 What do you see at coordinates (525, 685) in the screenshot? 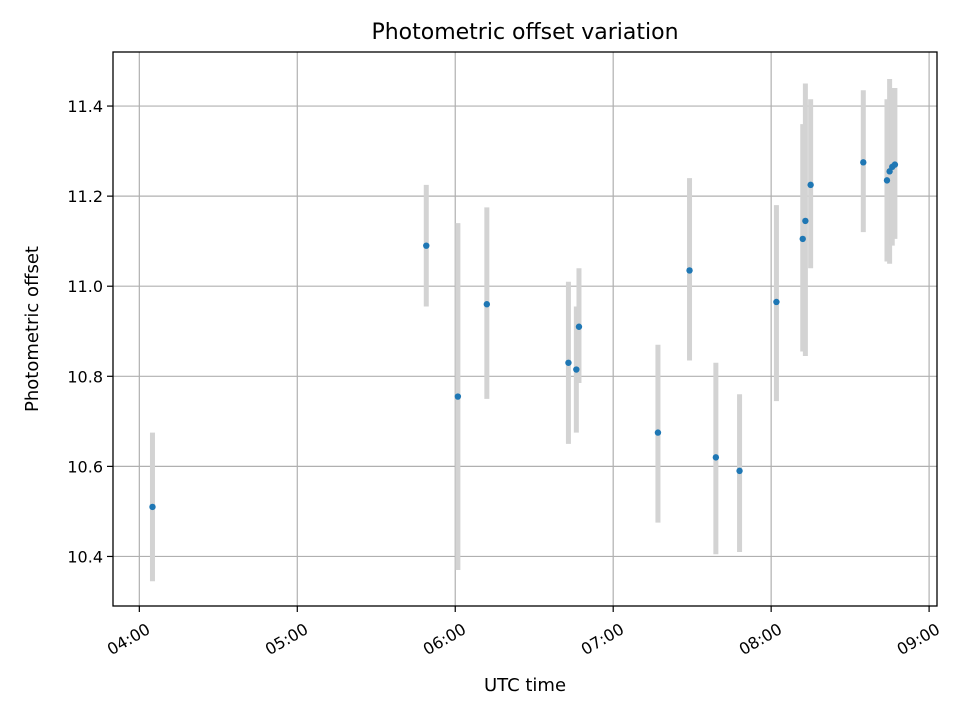
I see `x-axis-title: UTC time` at bounding box center [525, 685].